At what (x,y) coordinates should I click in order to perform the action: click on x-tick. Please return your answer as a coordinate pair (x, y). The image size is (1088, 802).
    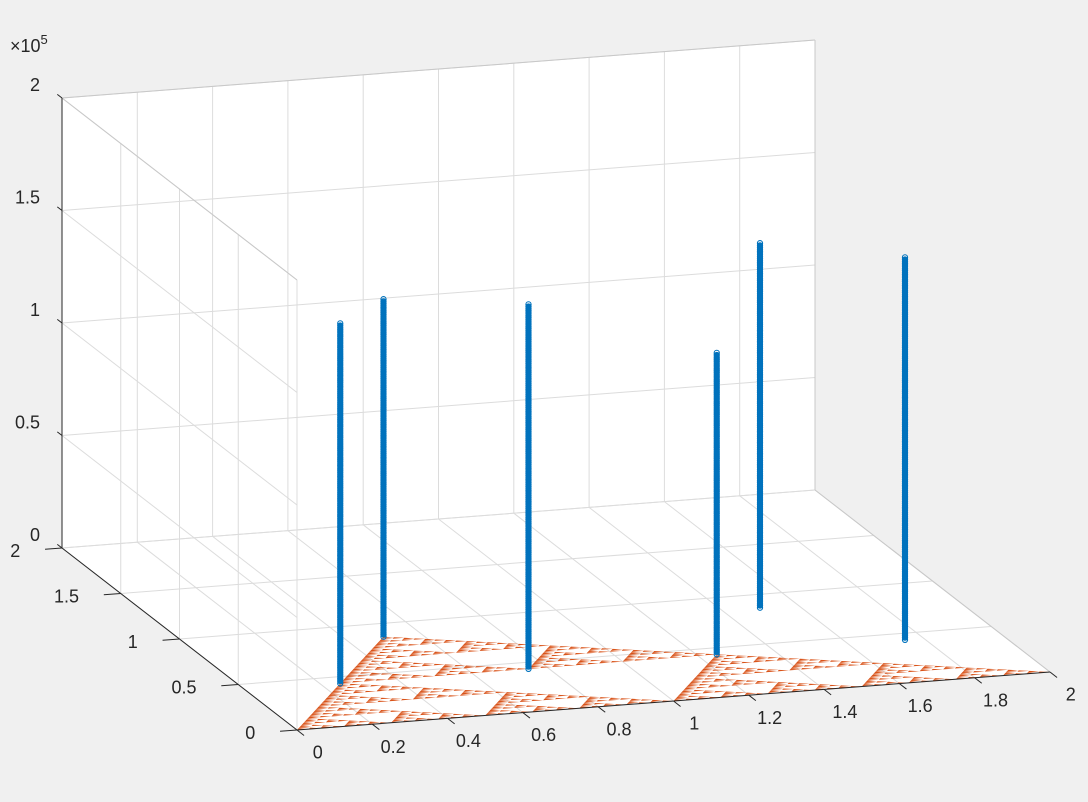
    Looking at the image, I should click on (827, 692).